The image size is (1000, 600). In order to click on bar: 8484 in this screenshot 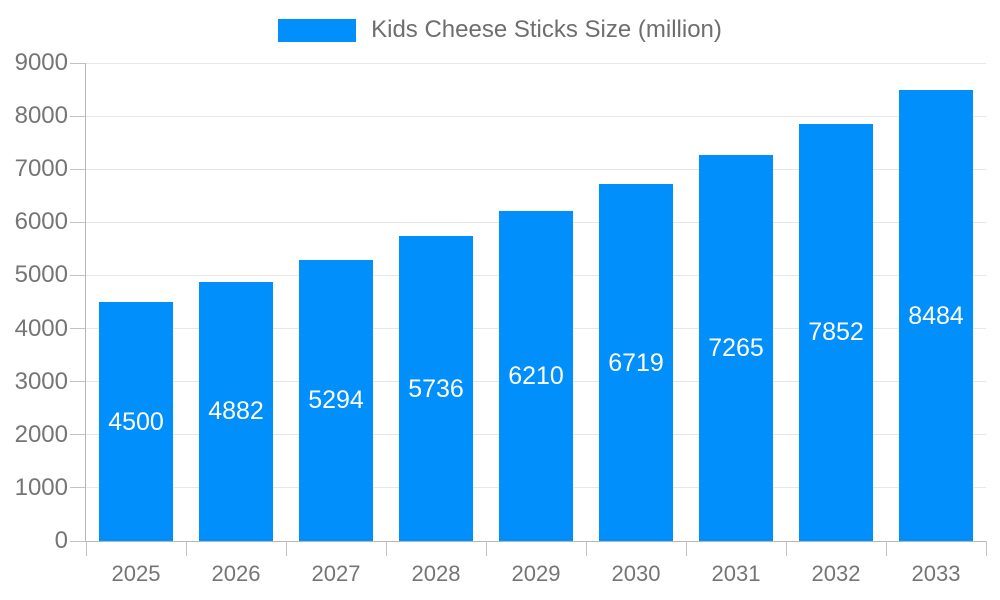, I will do `click(936, 315)`.